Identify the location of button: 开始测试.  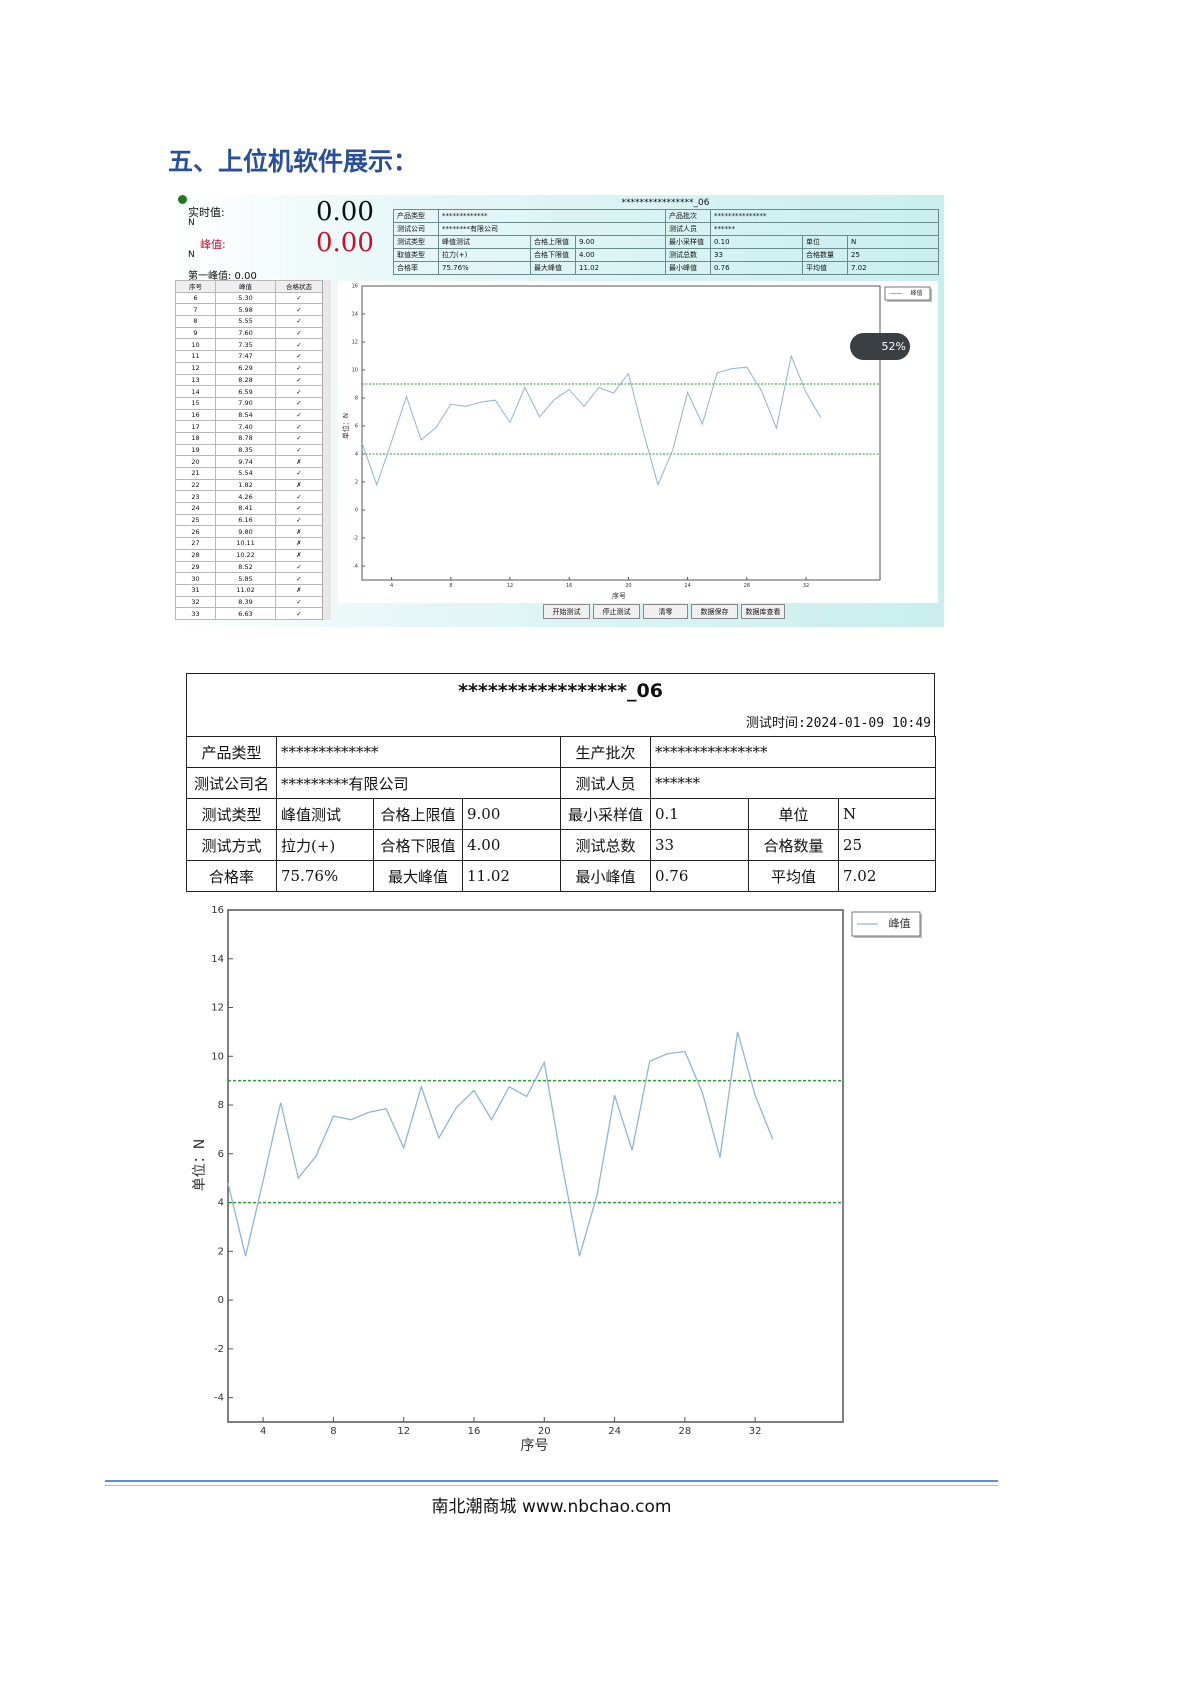
(566, 611).